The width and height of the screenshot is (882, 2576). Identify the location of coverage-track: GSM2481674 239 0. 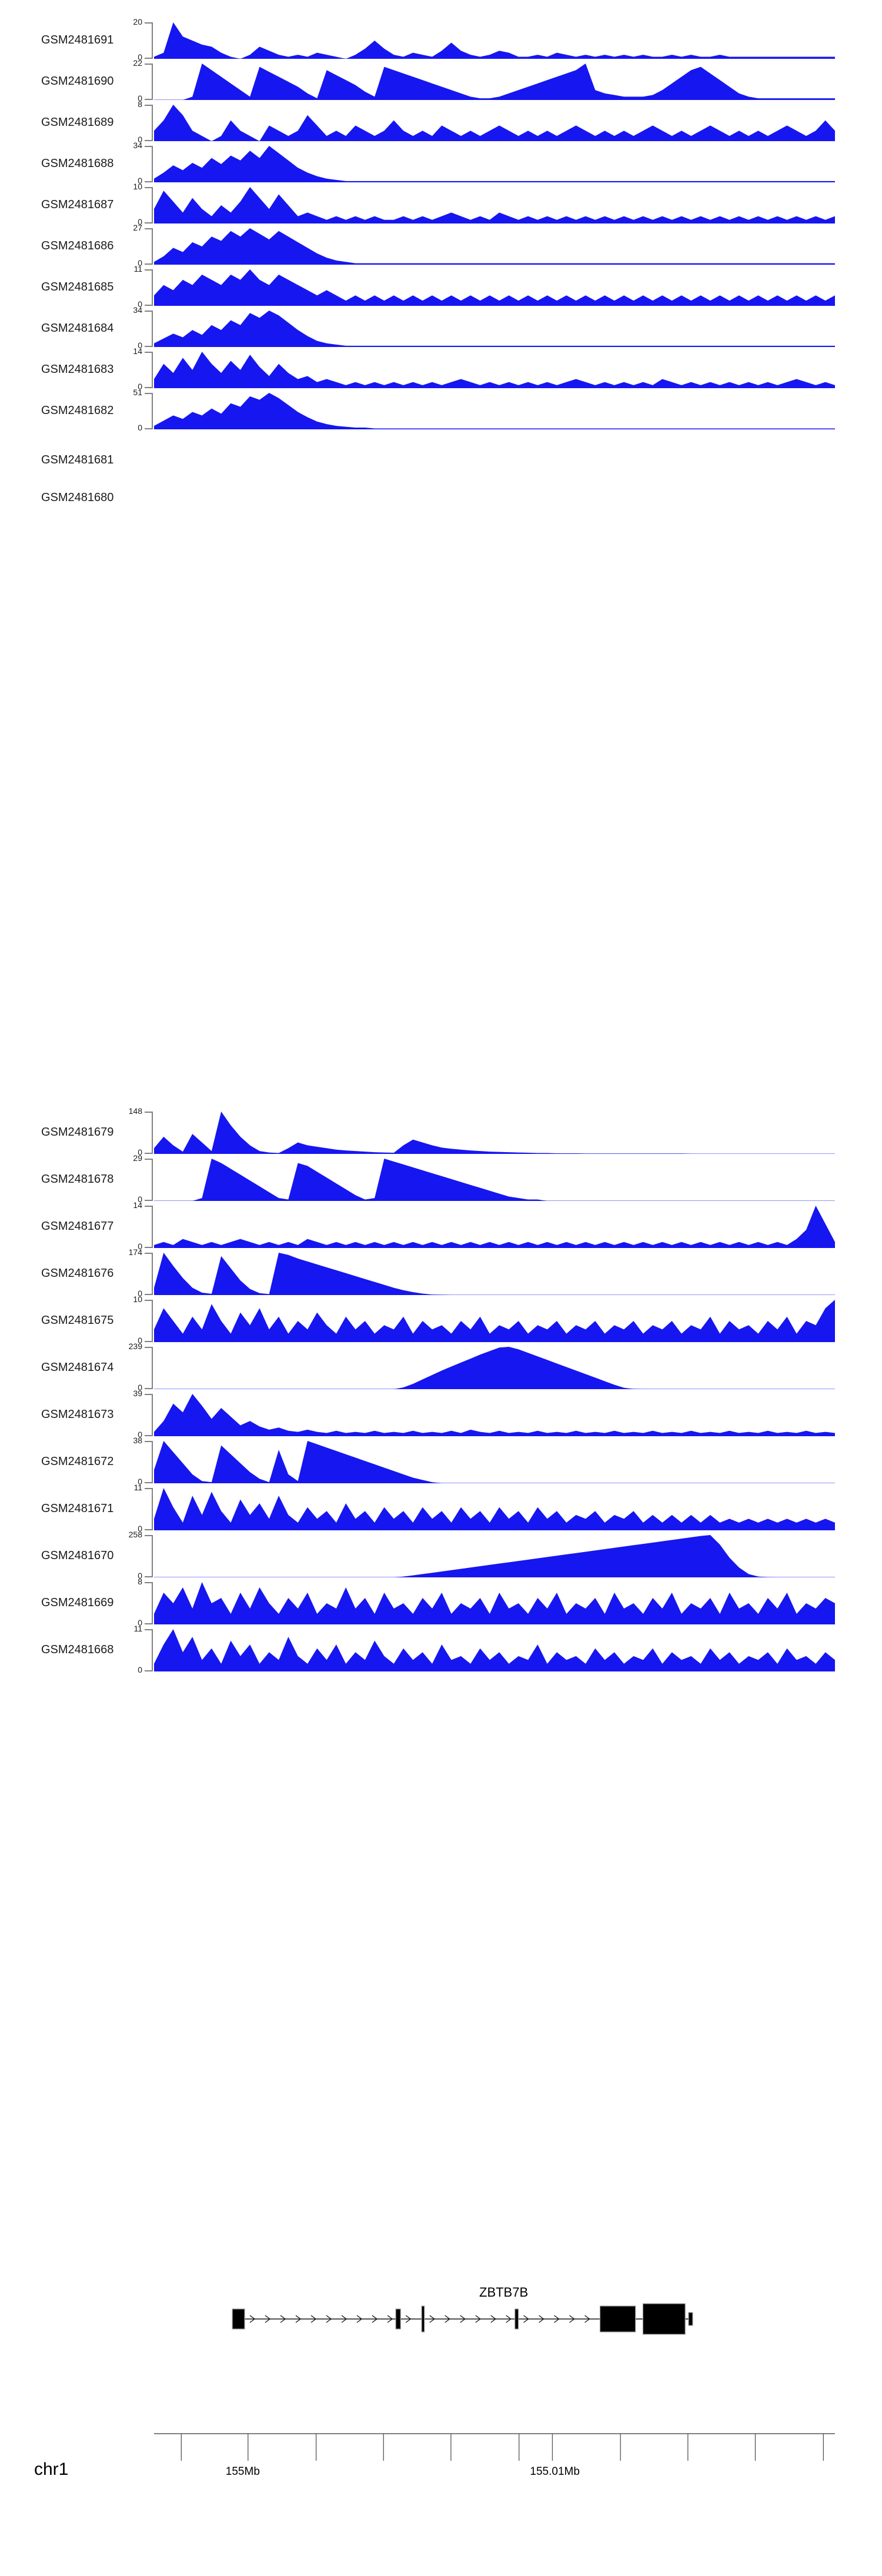
(441, 1367).